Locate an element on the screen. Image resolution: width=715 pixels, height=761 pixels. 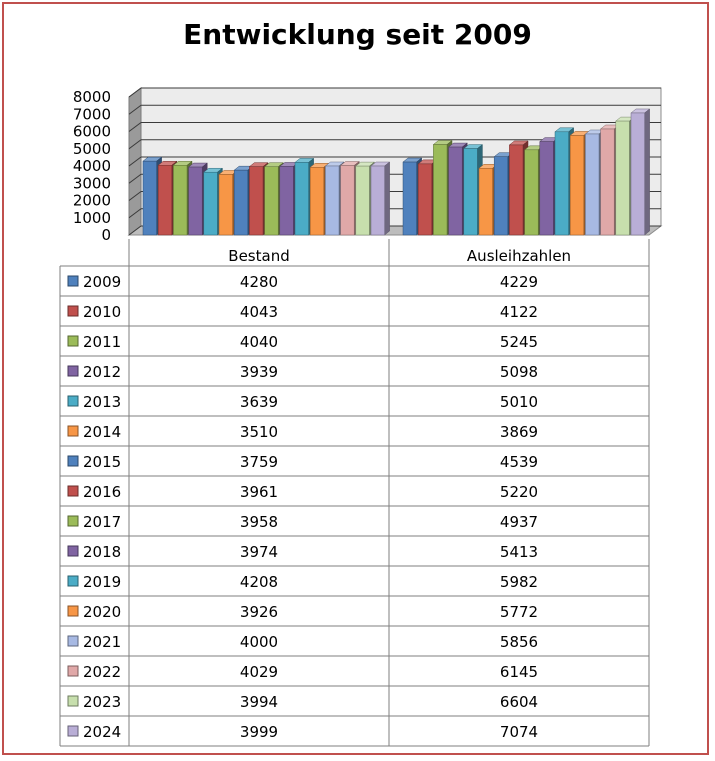
table-value: 5856 is located at coordinates (519, 642).